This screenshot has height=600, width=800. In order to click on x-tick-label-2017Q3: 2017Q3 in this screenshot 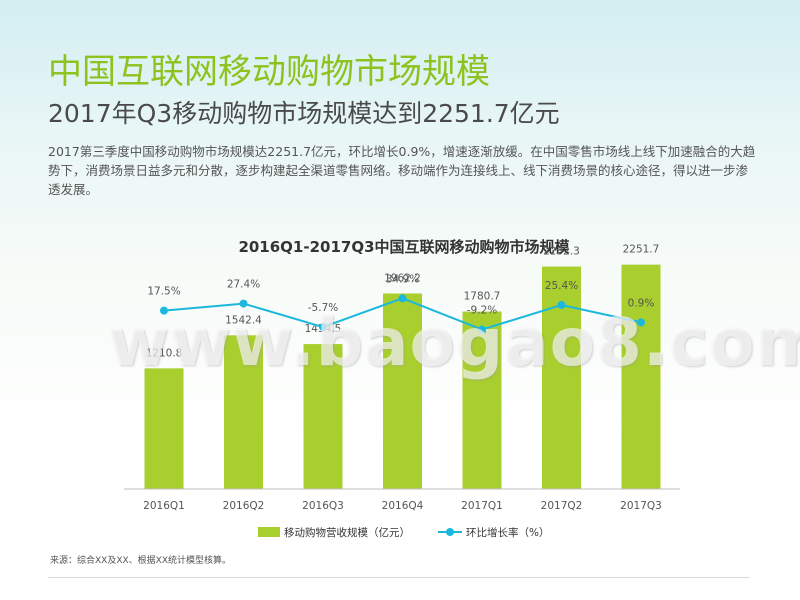, I will do `click(641, 506)`.